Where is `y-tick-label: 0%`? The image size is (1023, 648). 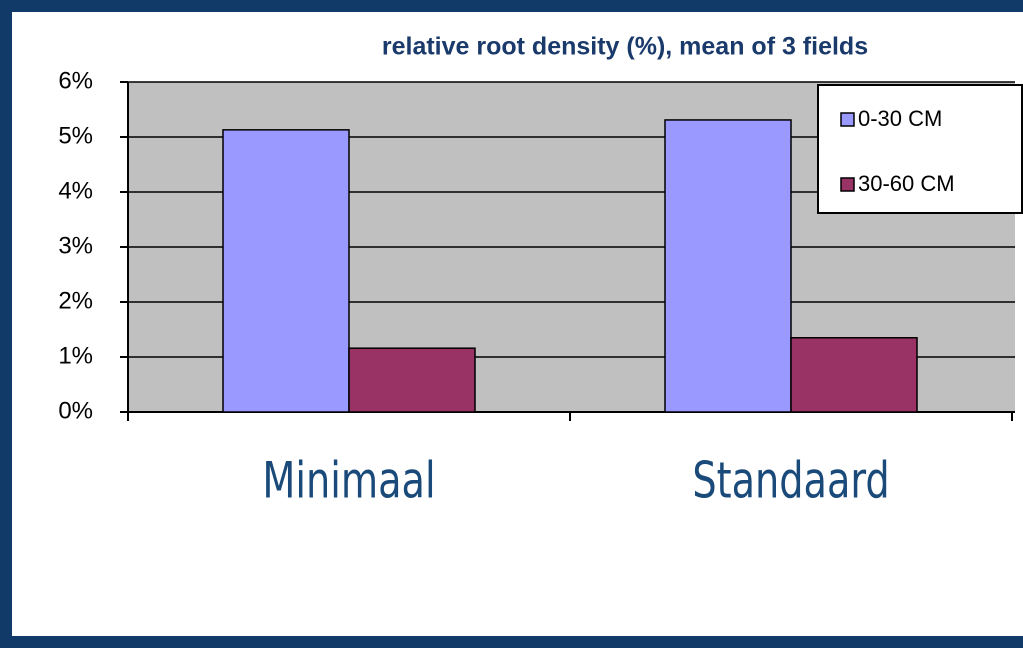 y-tick-label: 0% is located at coordinates (75, 410).